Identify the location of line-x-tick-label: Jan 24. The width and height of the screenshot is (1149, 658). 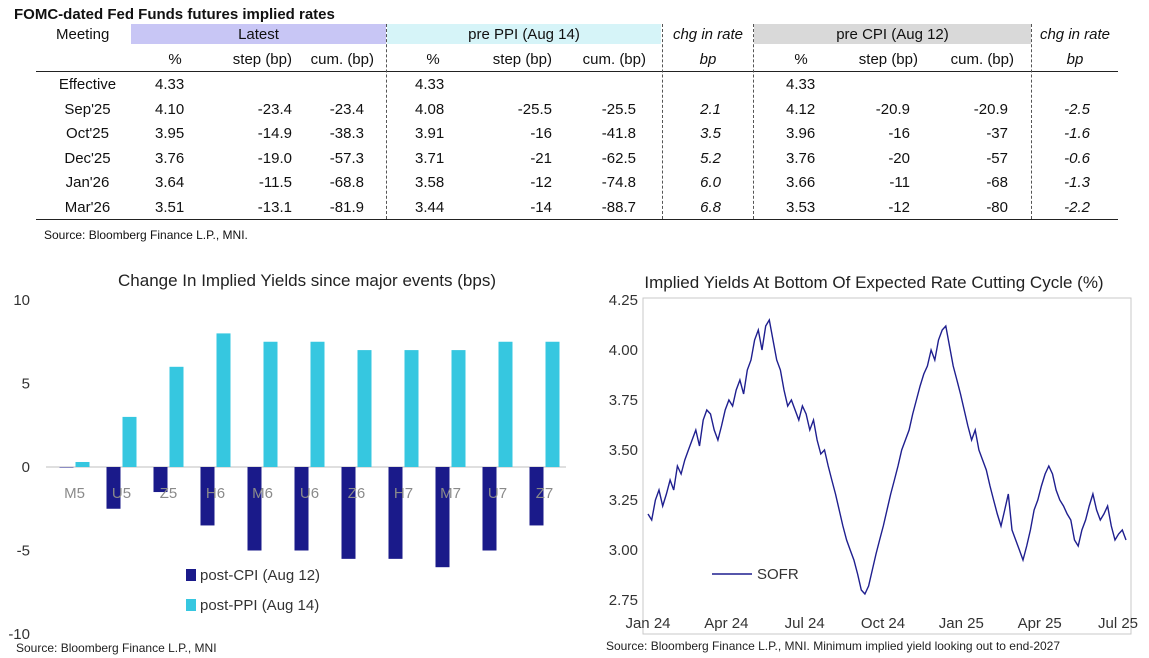
(647, 623).